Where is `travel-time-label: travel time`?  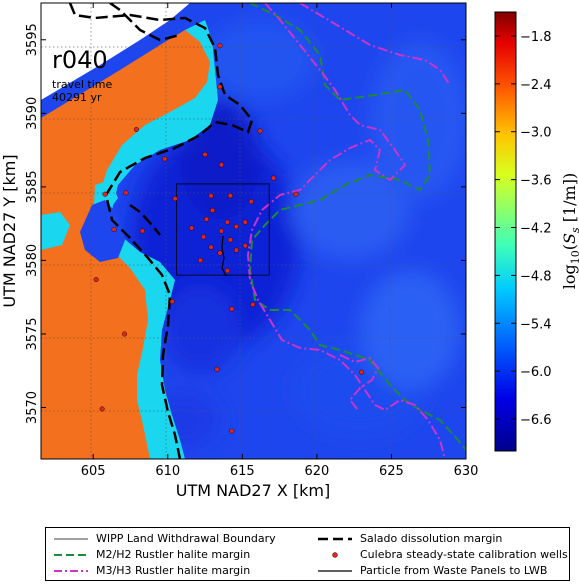
travel-time-label: travel time is located at coordinates (82, 84).